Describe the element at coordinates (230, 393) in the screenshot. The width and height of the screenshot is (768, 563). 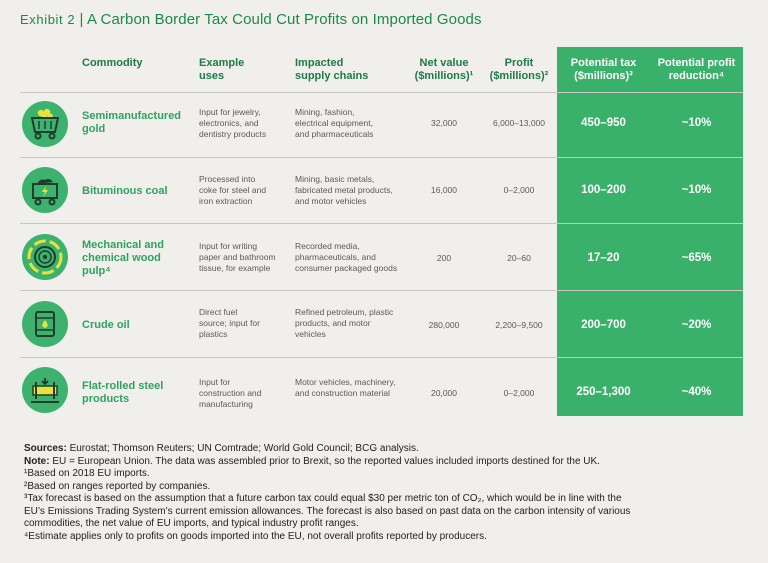
I see `example-uses: Input for construction and manufacturing` at that location.